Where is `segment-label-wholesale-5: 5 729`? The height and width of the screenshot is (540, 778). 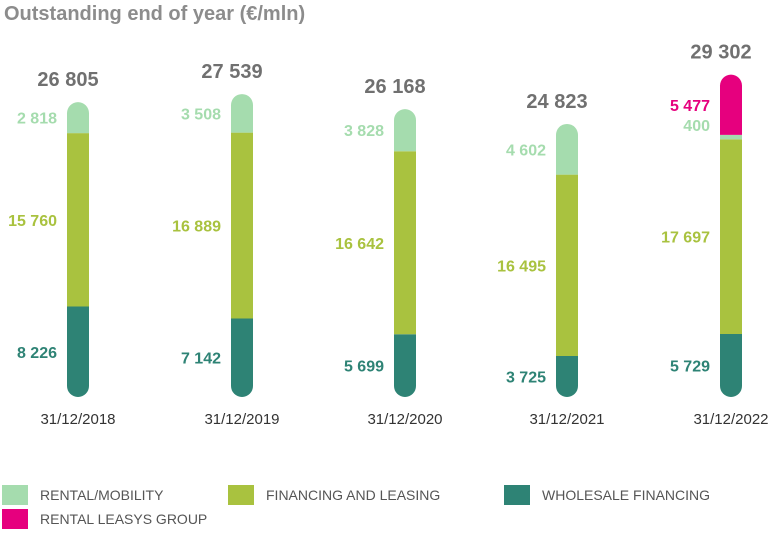
segment-label-wholesale-5: 5 729 is located at coordinates (690, 366).